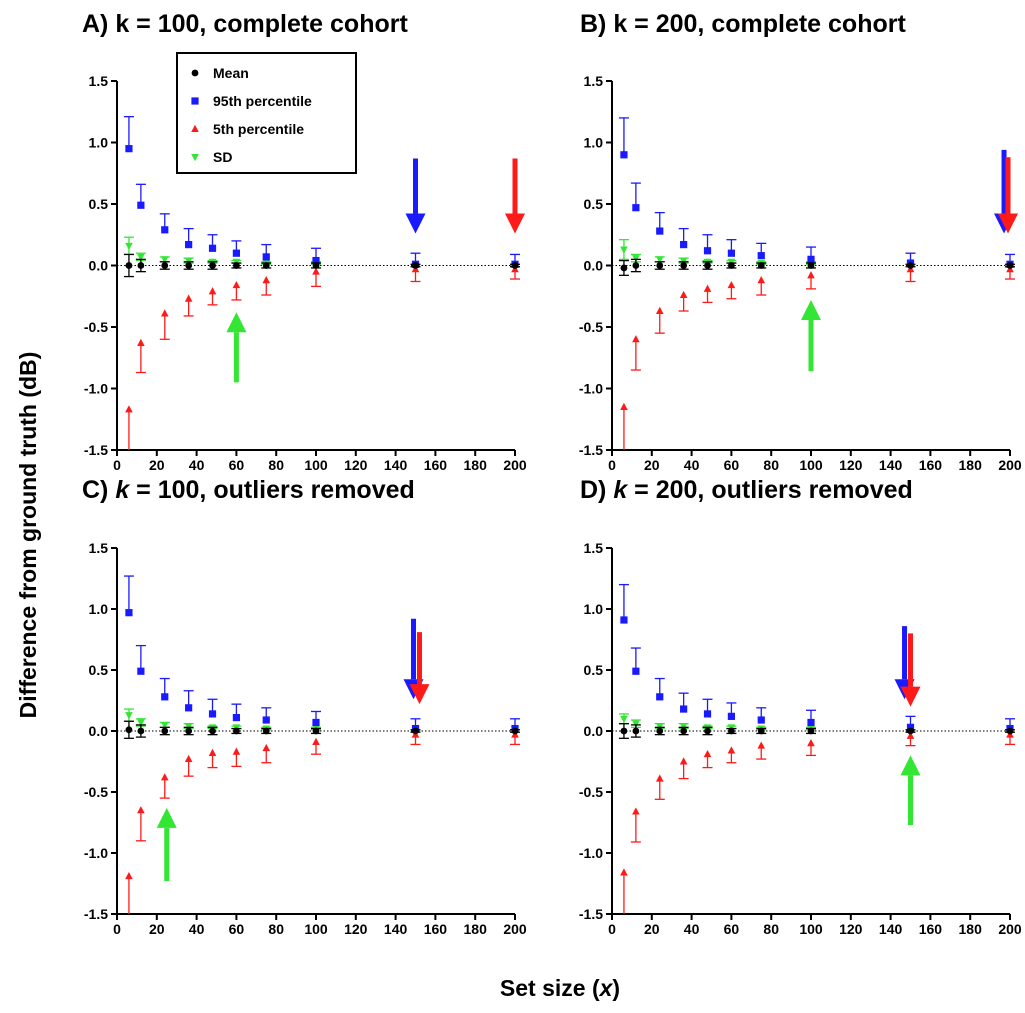 The image size is (1025, 1013). What do you see at coordinates (245, 24) in the screenshot?
I see `panel-a-title: A) k = 100, complete cohort` at bounding box center [245, 24].